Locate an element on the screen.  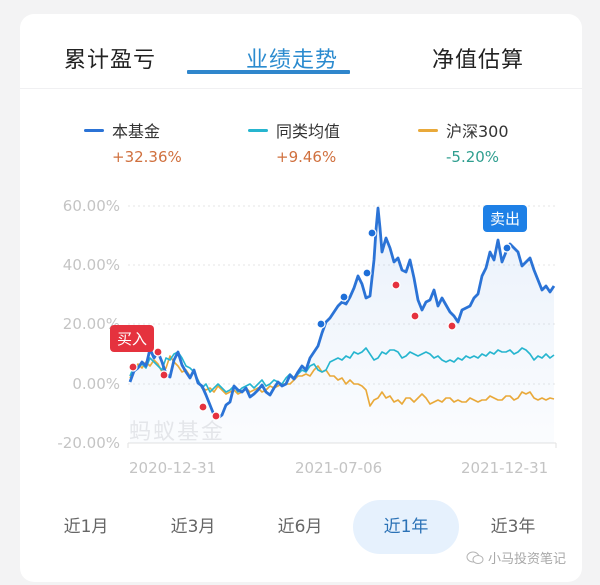
legend-value: +32.36% is located at coordinates (147, 157).